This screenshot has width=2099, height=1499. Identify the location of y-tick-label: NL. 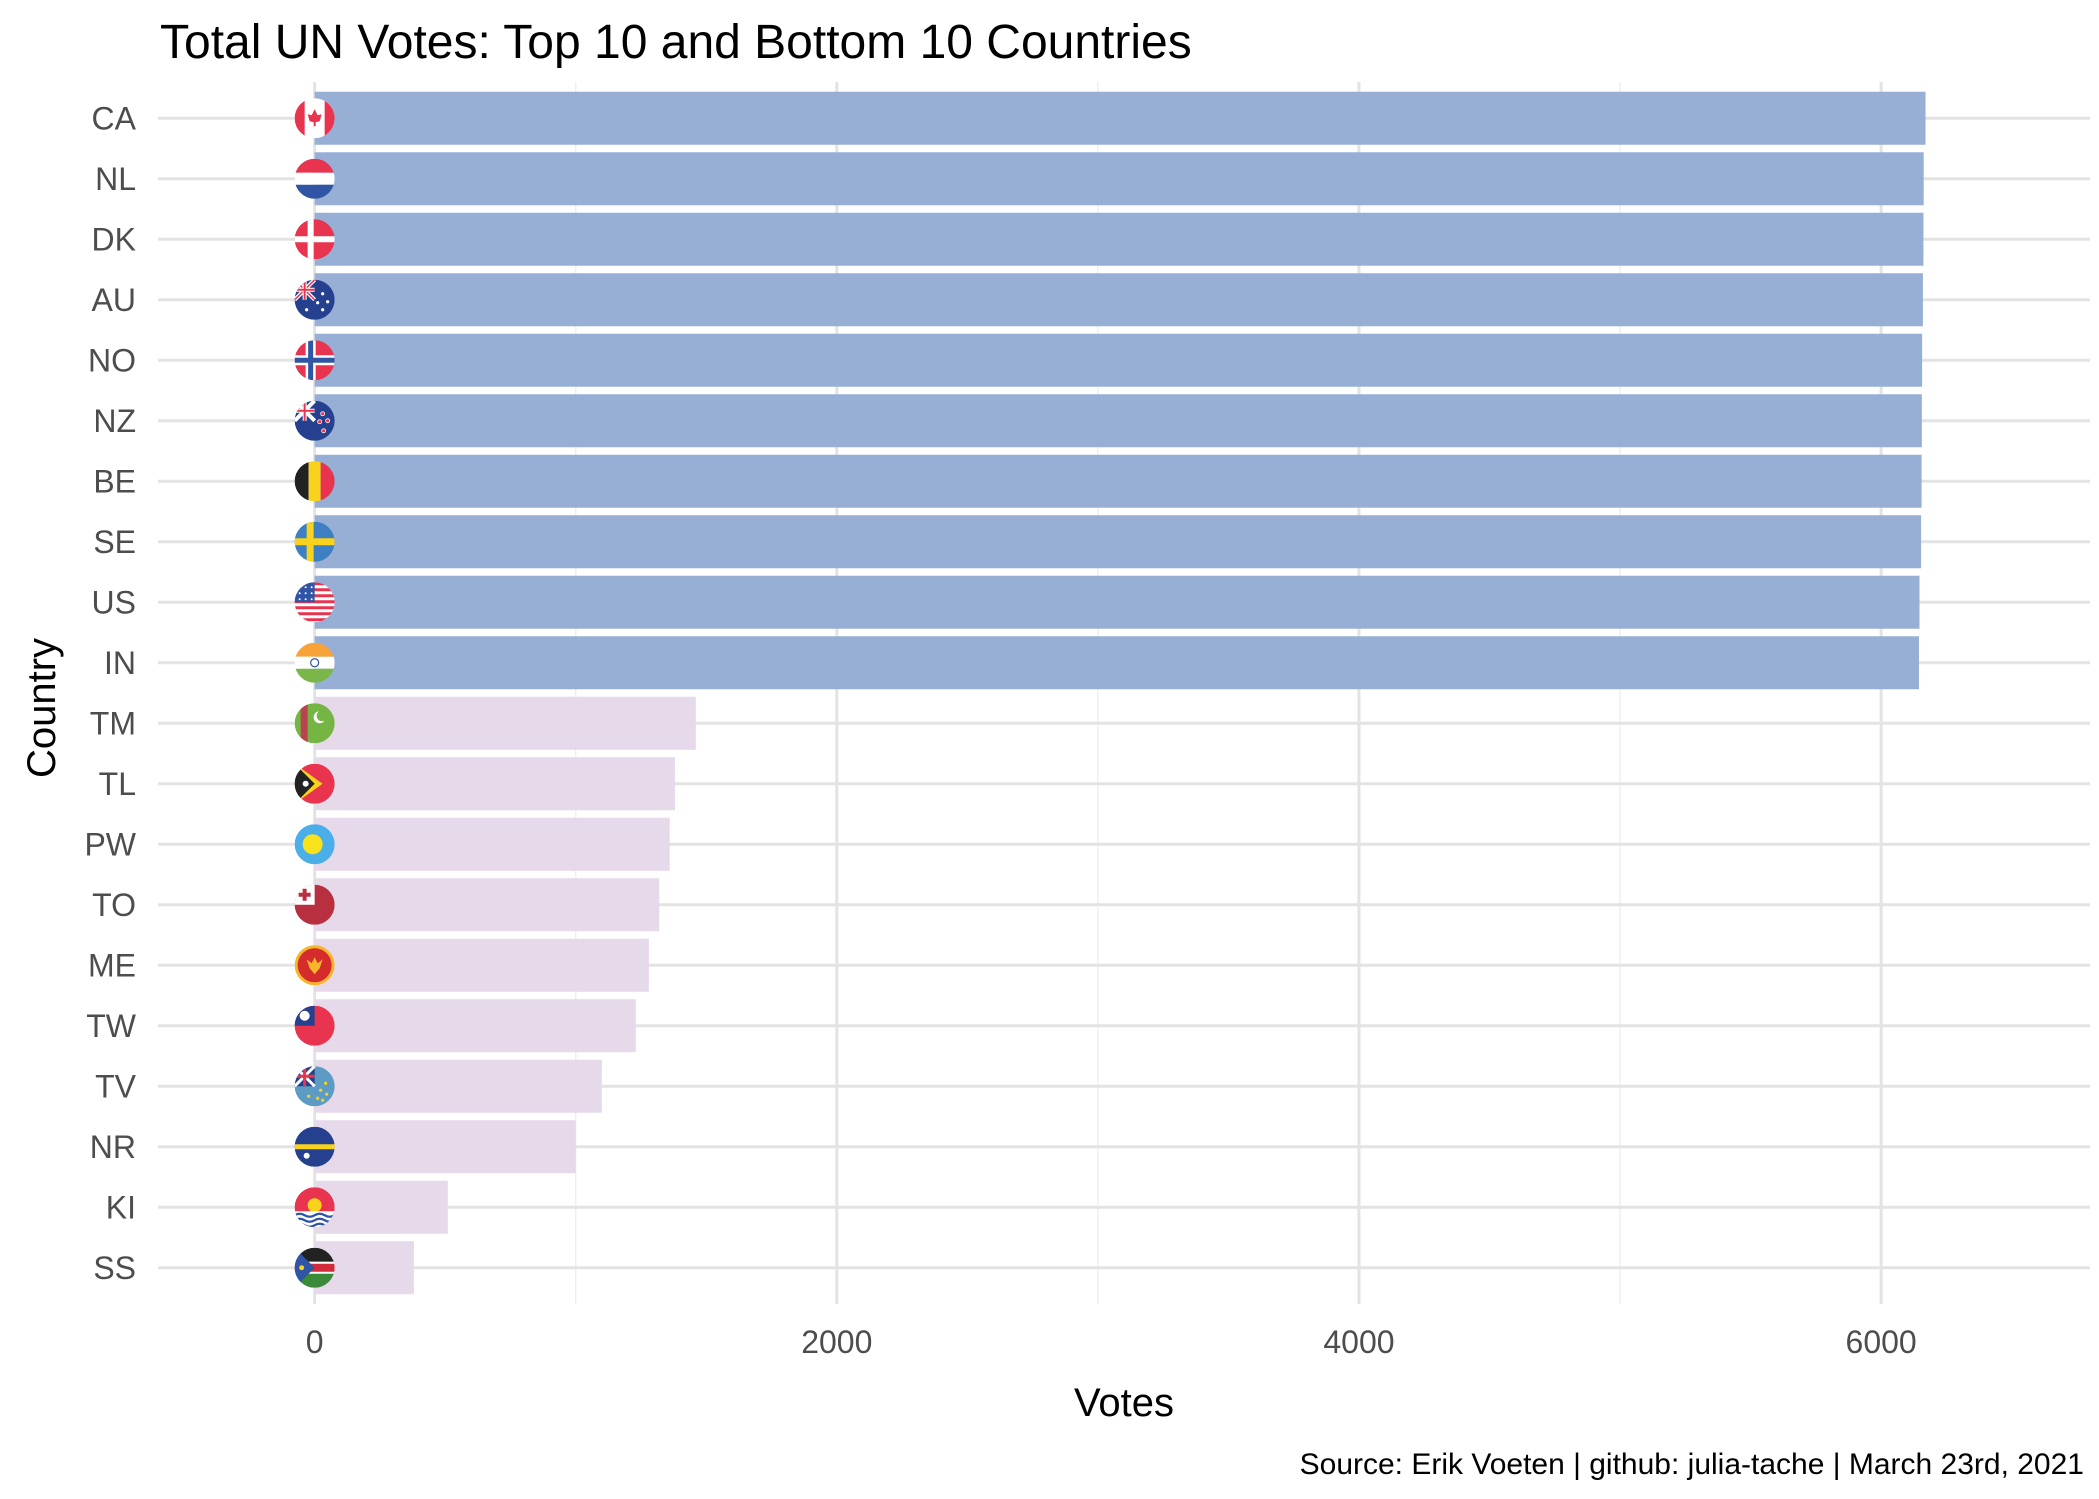
(115, 179).